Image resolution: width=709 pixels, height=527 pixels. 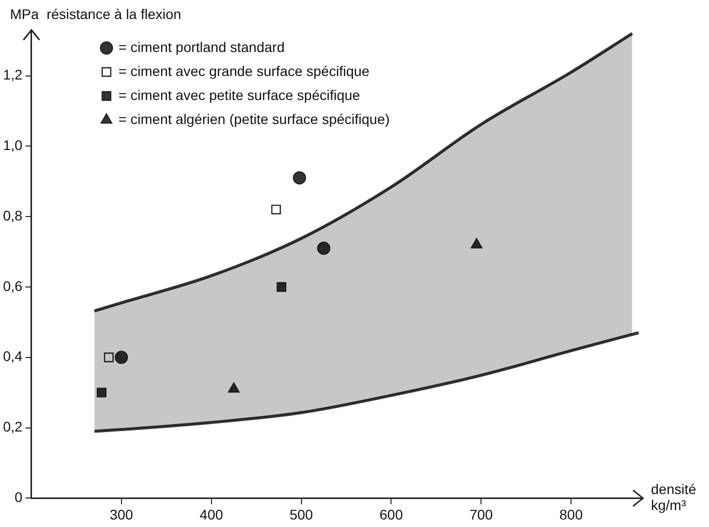 I want to click on line-series, so click(x=366, y=382).